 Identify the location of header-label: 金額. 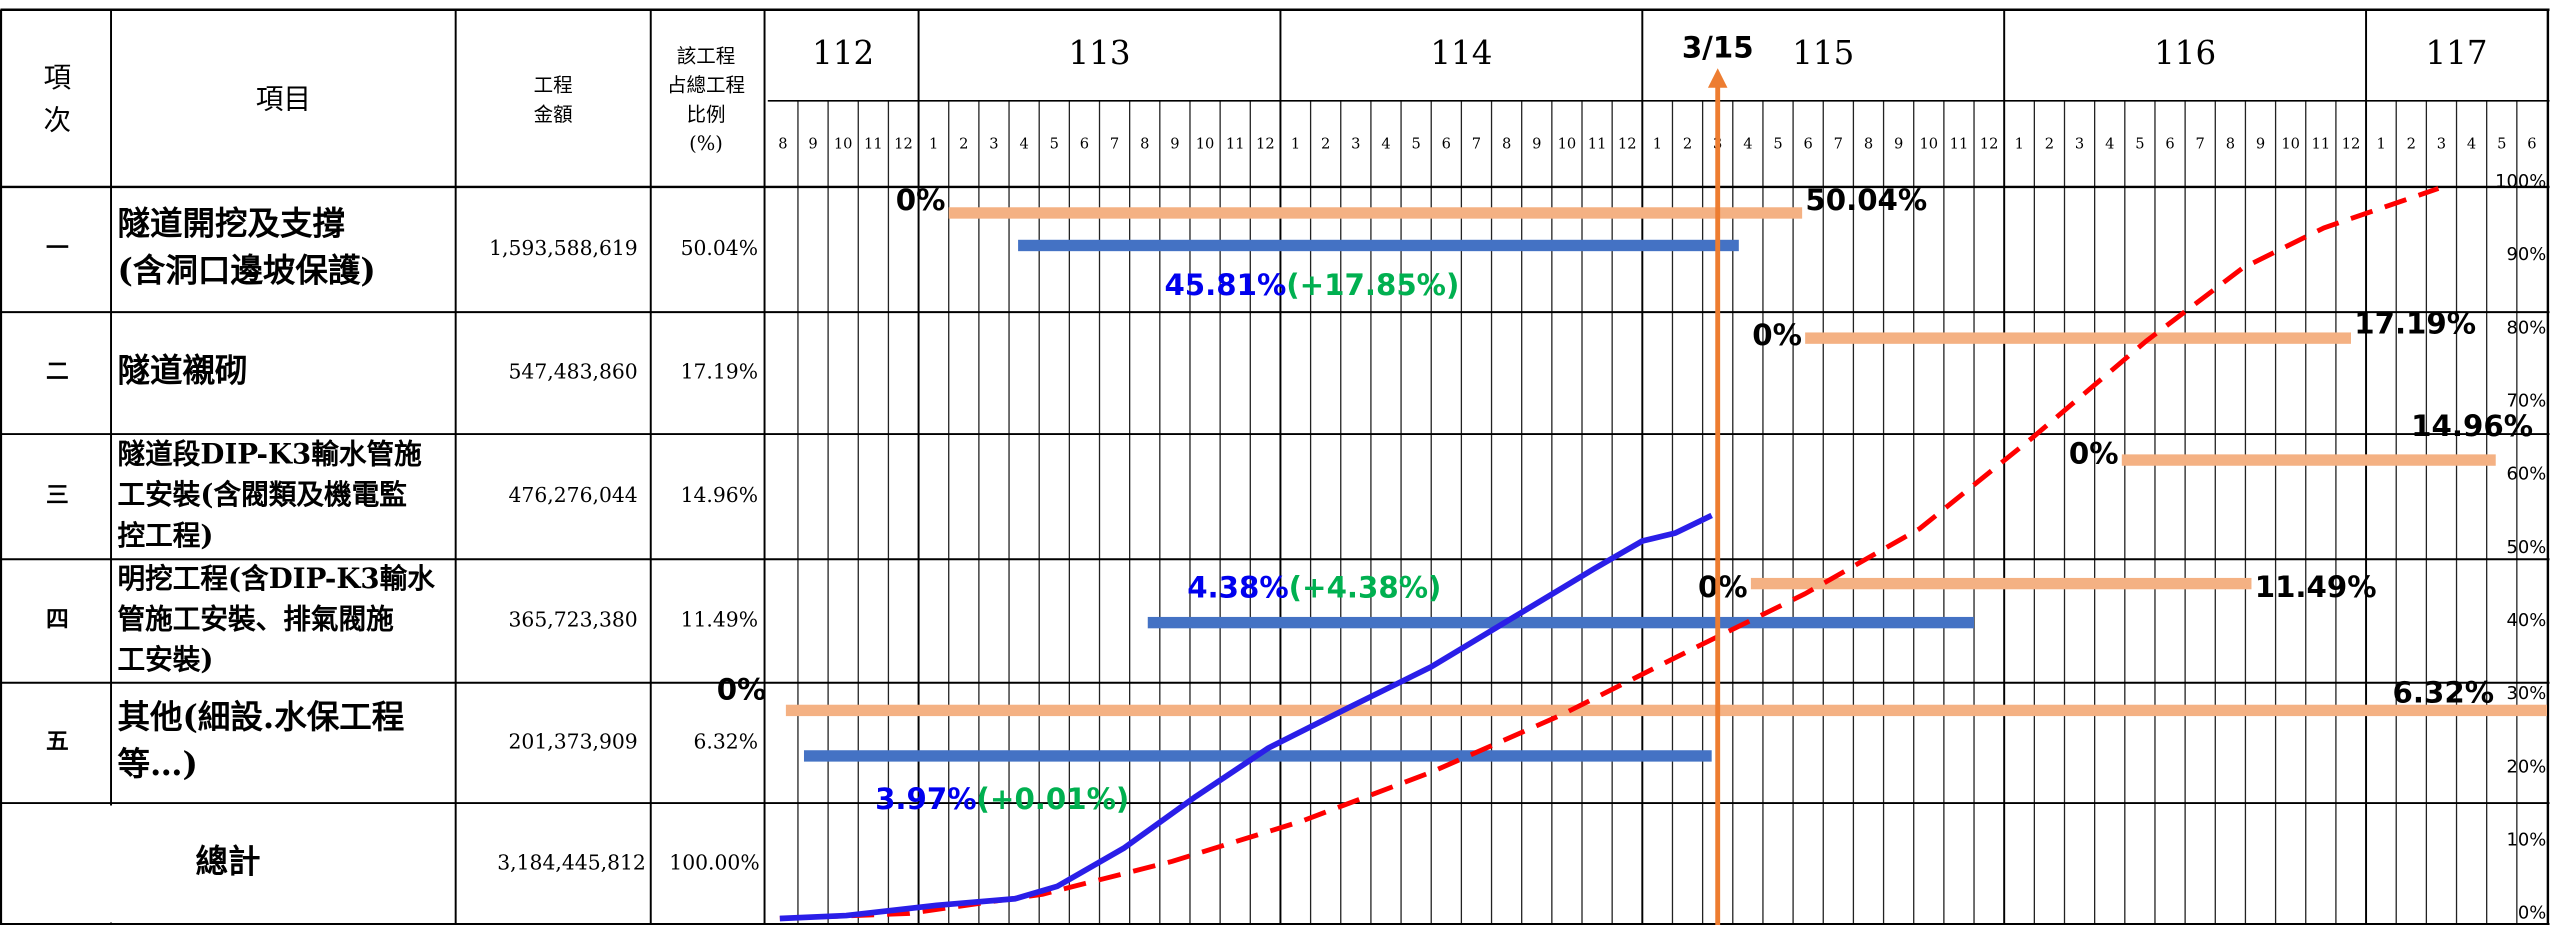
(553, 114).